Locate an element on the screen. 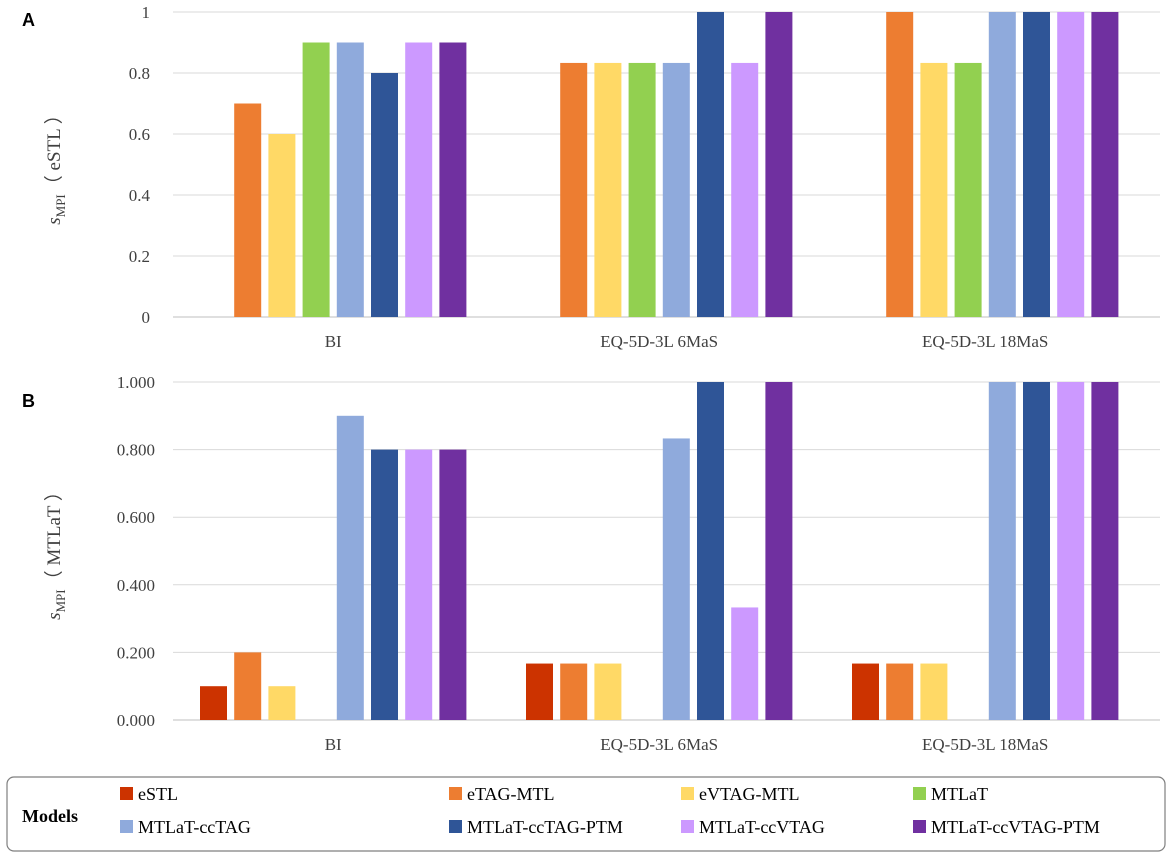  panel-a-ytick-label: 0.6 is located at coordinates (139, 134).